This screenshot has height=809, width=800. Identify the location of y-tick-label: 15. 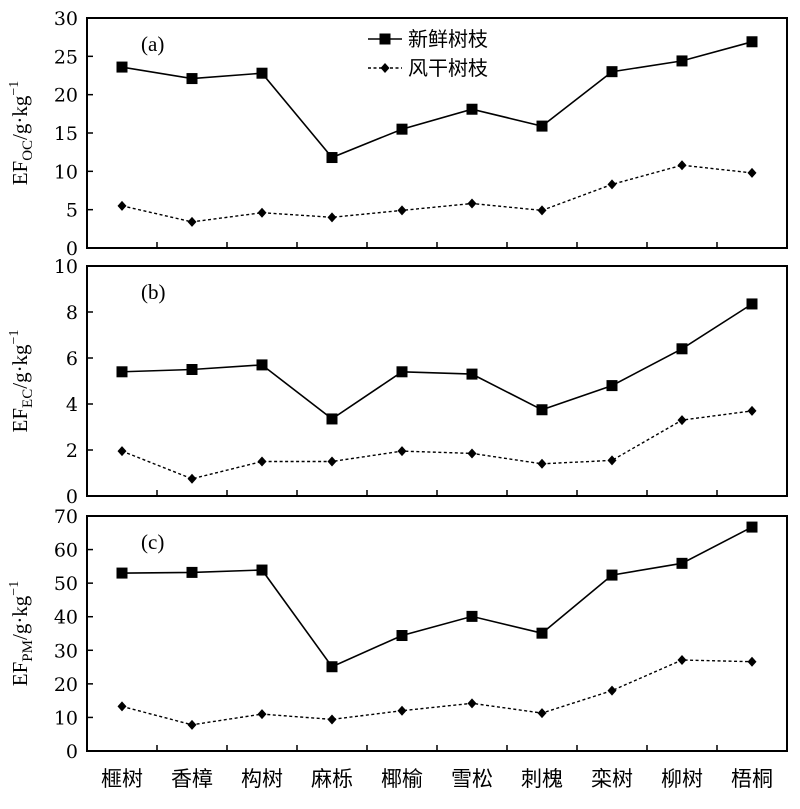
(66, 134).